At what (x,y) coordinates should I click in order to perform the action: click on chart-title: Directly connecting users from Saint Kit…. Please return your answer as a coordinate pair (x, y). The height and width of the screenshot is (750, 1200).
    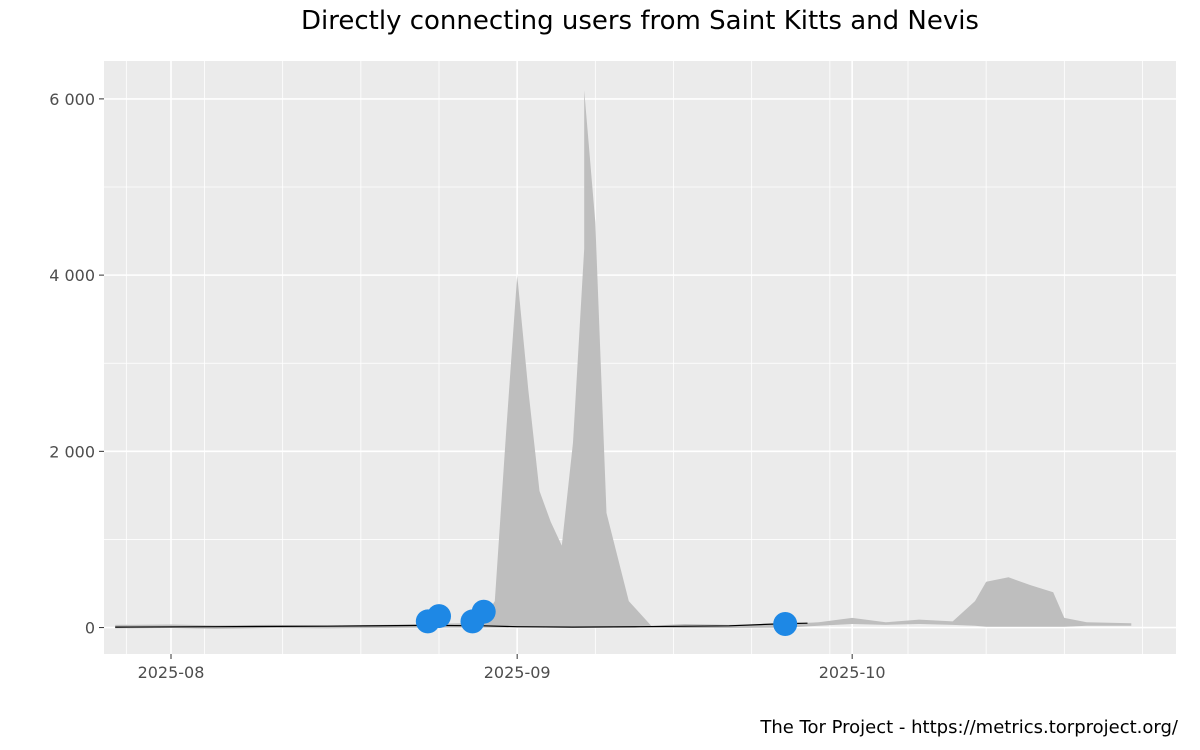
    Looking at the image, I should click on (640, 21).